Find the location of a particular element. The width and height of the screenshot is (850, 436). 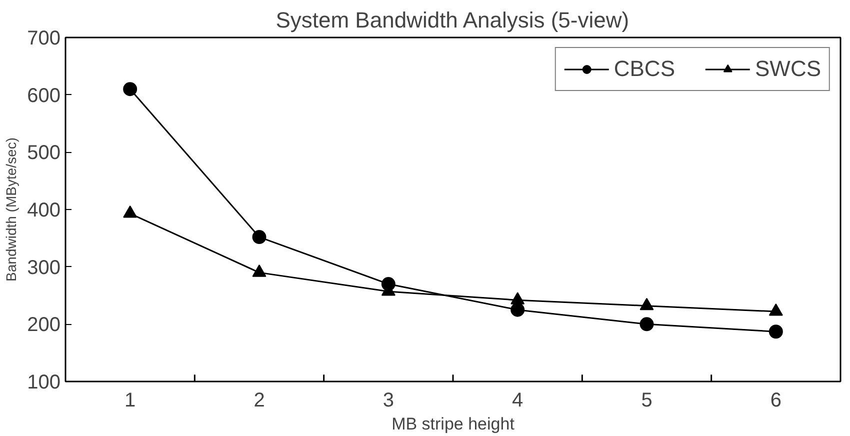

legend-label: SWCS is located at coordinates (788, 69).